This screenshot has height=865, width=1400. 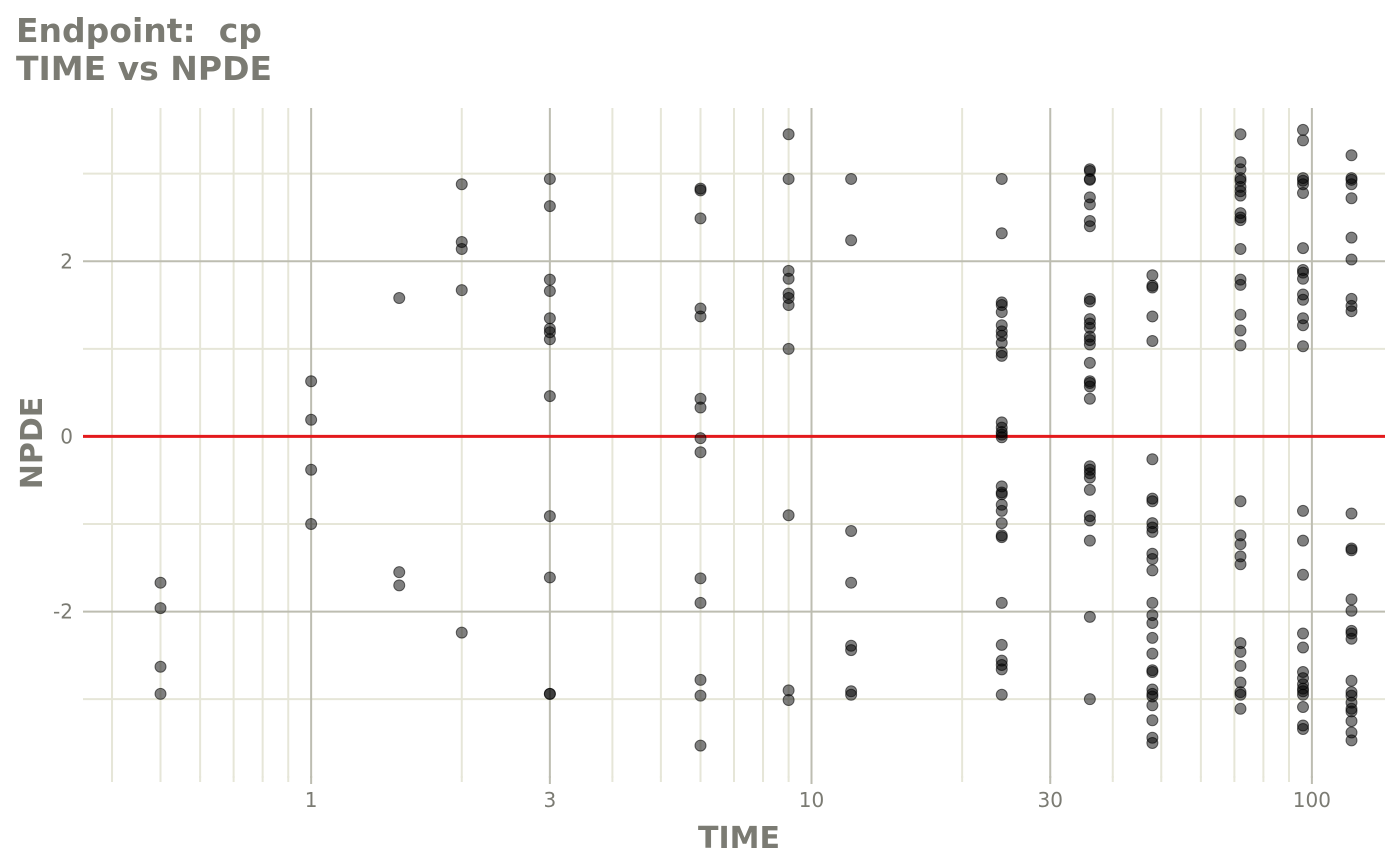 What do you see at coordinates (739, 838) in the screenshot?
I see `x-axis-title: TIME` at bounding box center [739, 838].